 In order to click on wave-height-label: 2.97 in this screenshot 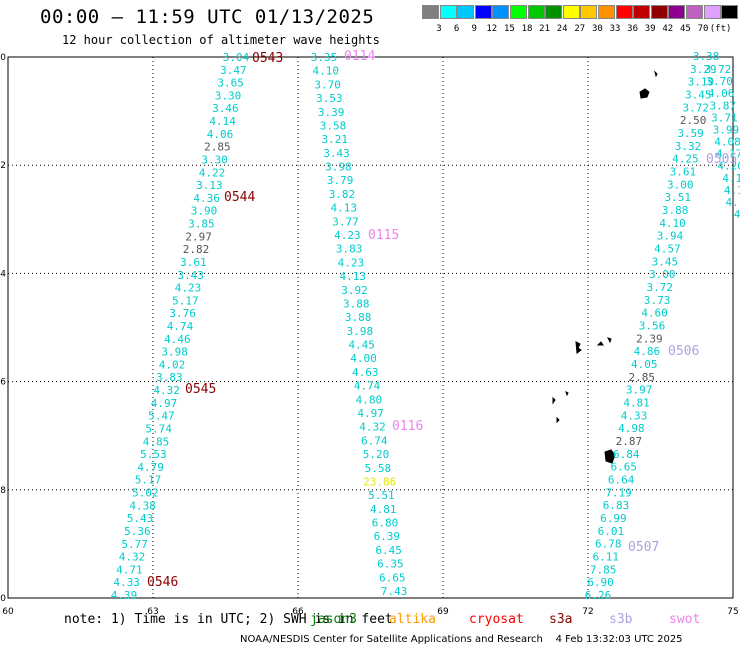, I will do `click(198, 236)`.